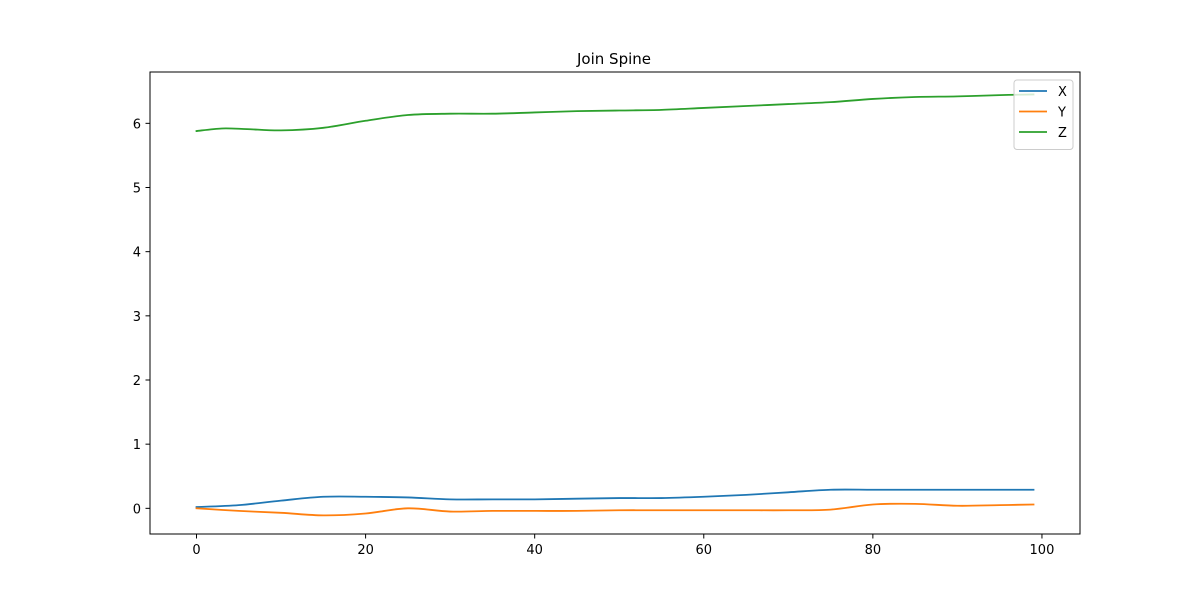  Describe the element at coordinates (1062, 133) in the screenshot. I see `legend-label-z: Z` at that location.